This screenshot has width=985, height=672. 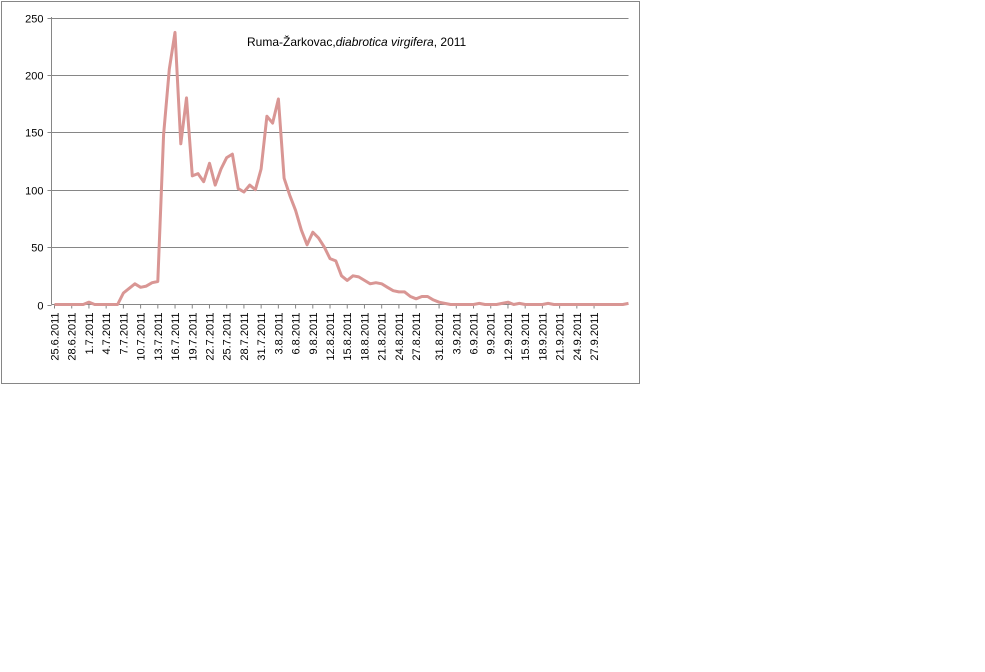 I want to click on chart-title-part: , 2011, so click(x=450, y=42).